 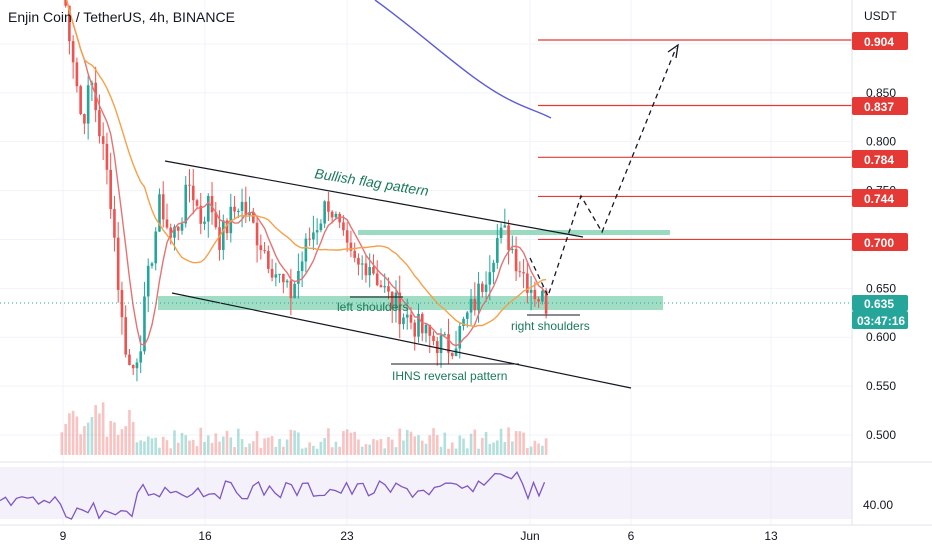 What do you see at coordinates (514, 232) in the screenshot?
I see `neckline-zone` at bounding box center [514, 232].